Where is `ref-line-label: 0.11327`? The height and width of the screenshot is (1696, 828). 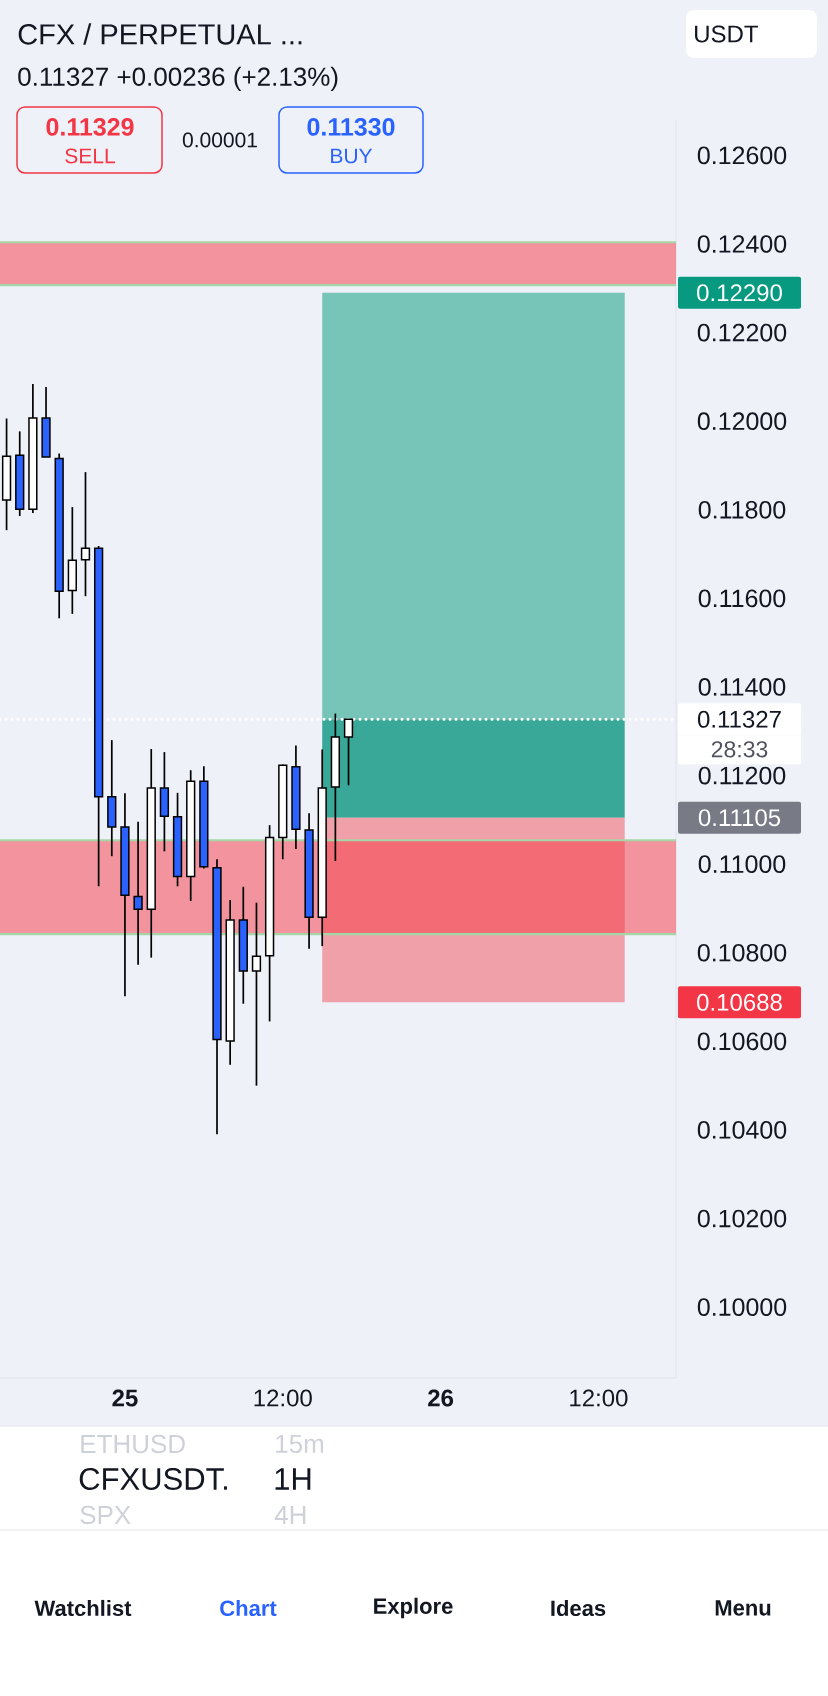
ref-line-label: 0.11327 is located at coordinates (739, 719).